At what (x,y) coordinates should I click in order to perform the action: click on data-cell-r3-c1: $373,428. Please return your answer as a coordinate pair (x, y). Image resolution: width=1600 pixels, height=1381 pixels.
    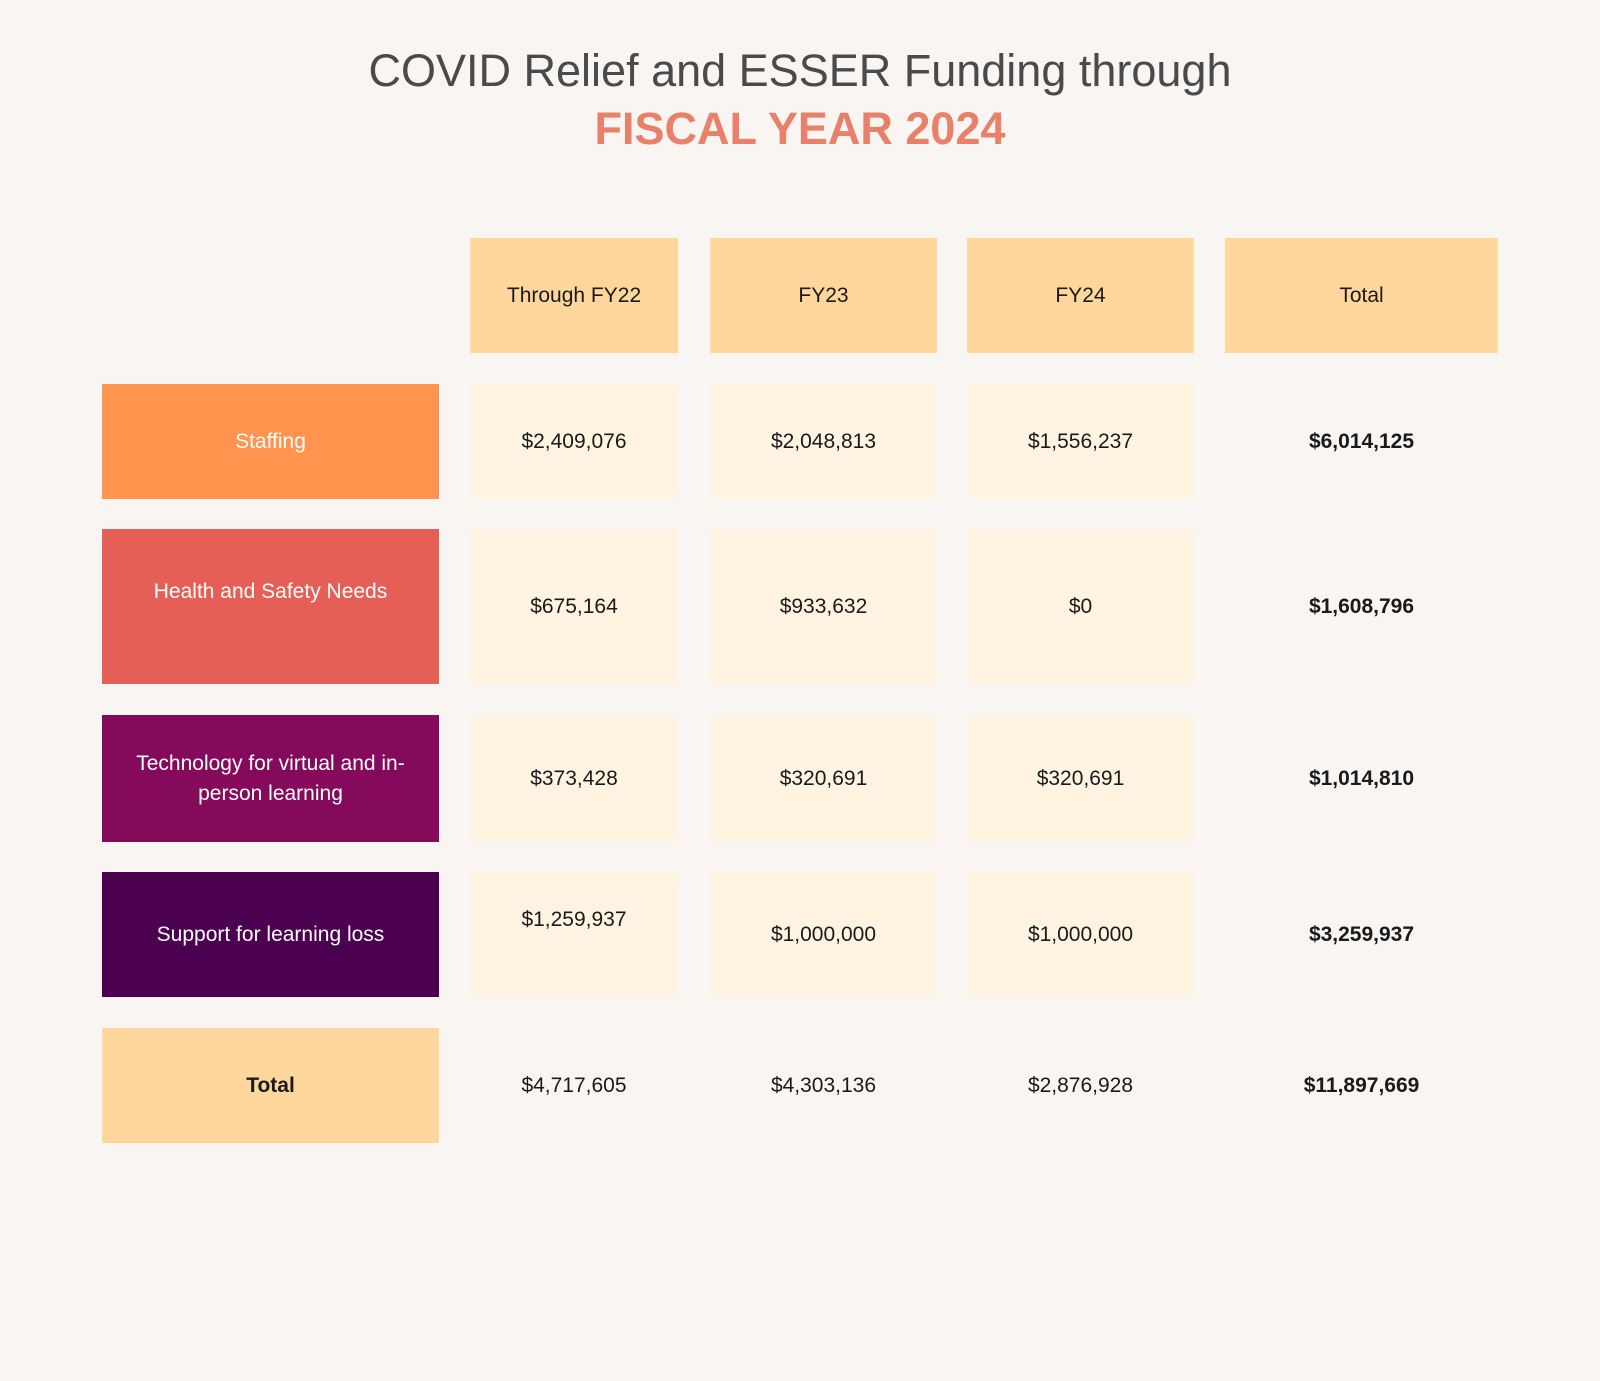
    Looking at the image, I should click on (574, 778).